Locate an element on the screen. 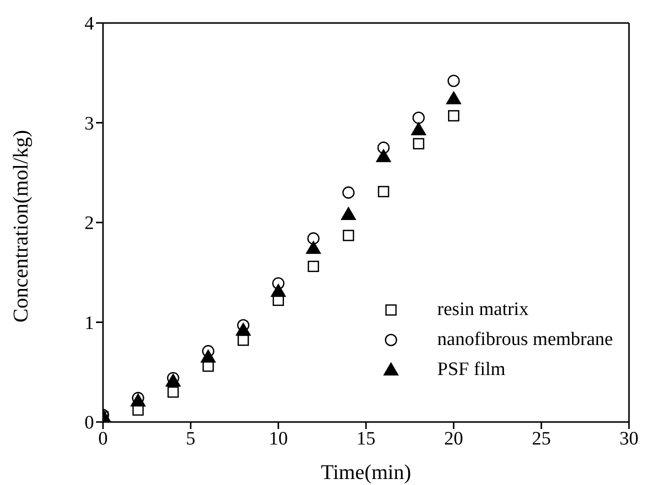 This screenshot has height=485, width=654. y-tick-label: 1 is located at coordinates (89, 323).